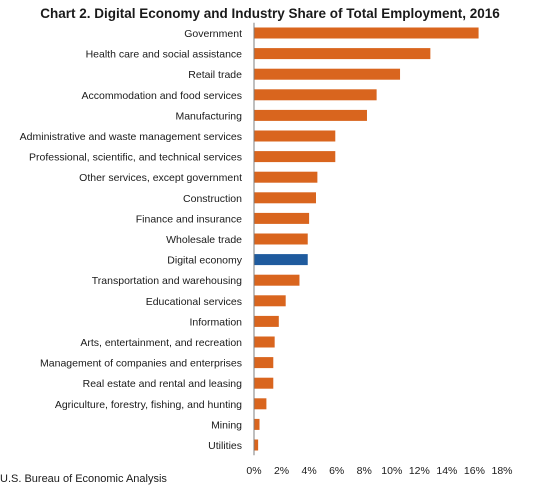 The image size is (540, 490). I want to click on bar-management-of-companies-and-enterprises, so click(264, 363).